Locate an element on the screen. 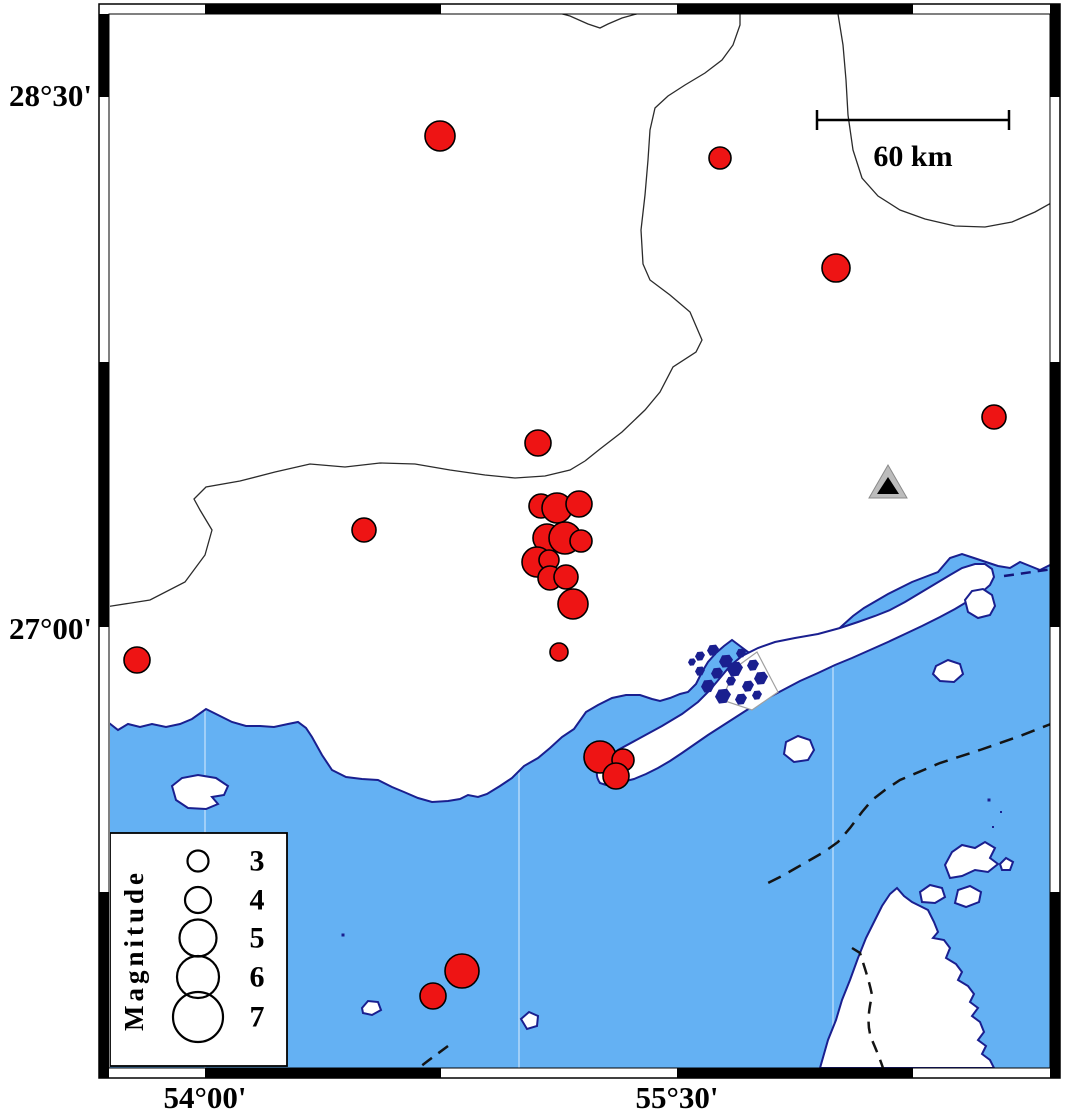  legend-number-4: 4 is located at coordinates (257, 900).